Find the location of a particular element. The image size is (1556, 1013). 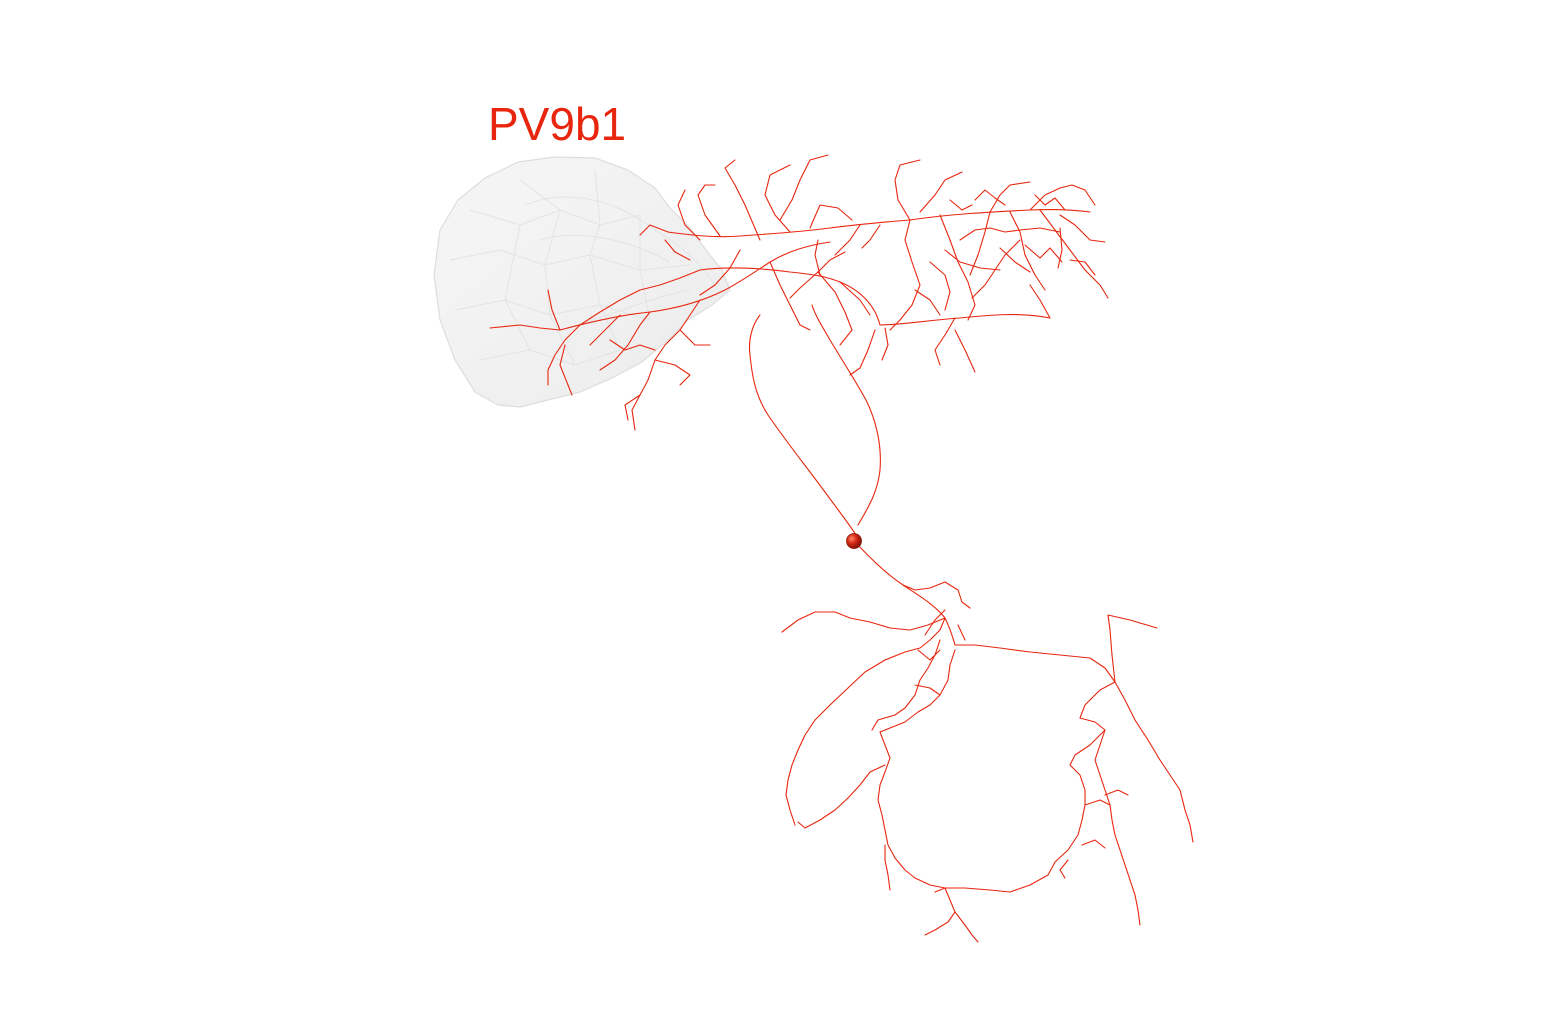

upper-trunk-main is located at coordinates (879, 223).